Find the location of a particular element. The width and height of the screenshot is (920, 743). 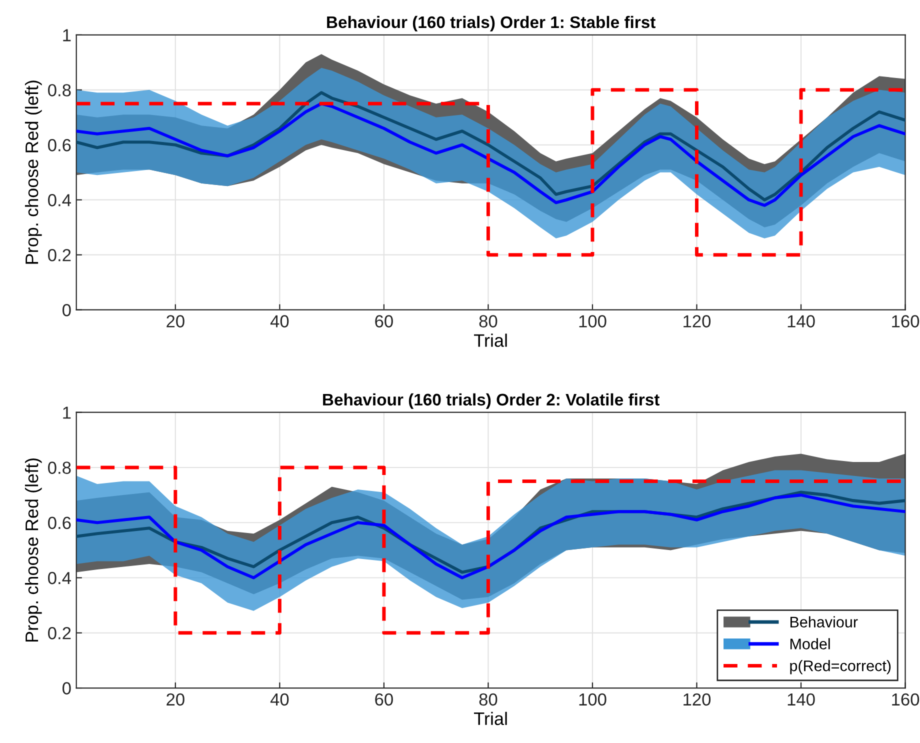

chart-title: Behaviour (160 trials) Order 2: Volatile first is located at coordinates (491, 401).